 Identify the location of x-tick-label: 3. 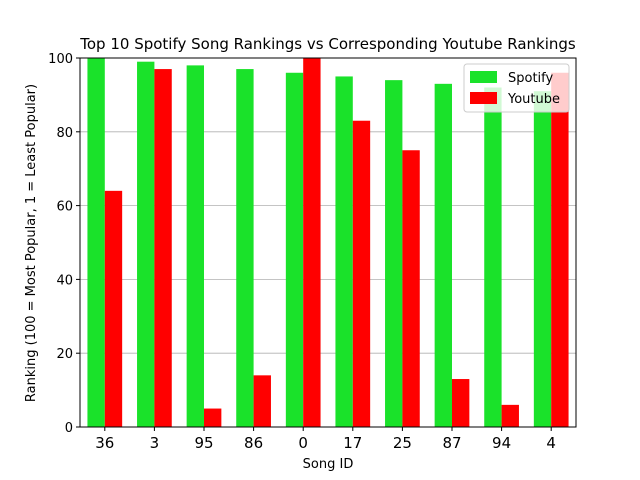
(155, 443).